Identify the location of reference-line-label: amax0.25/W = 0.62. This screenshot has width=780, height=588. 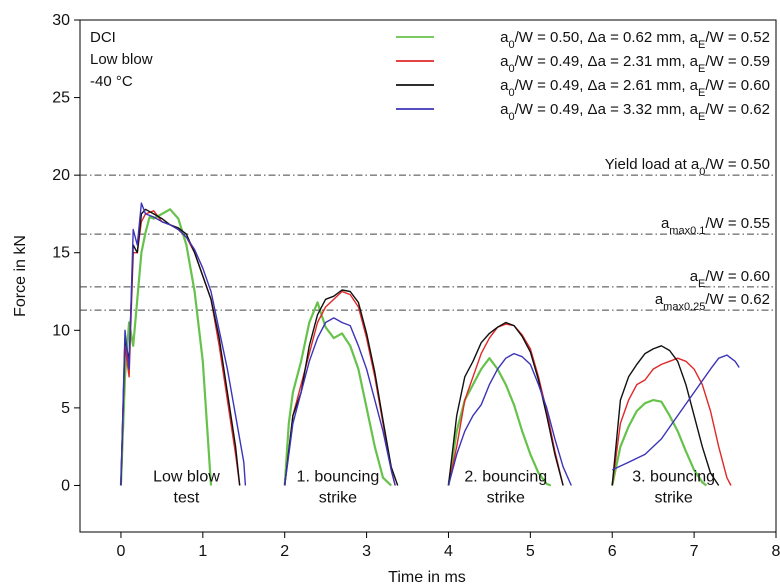
(712, 302).